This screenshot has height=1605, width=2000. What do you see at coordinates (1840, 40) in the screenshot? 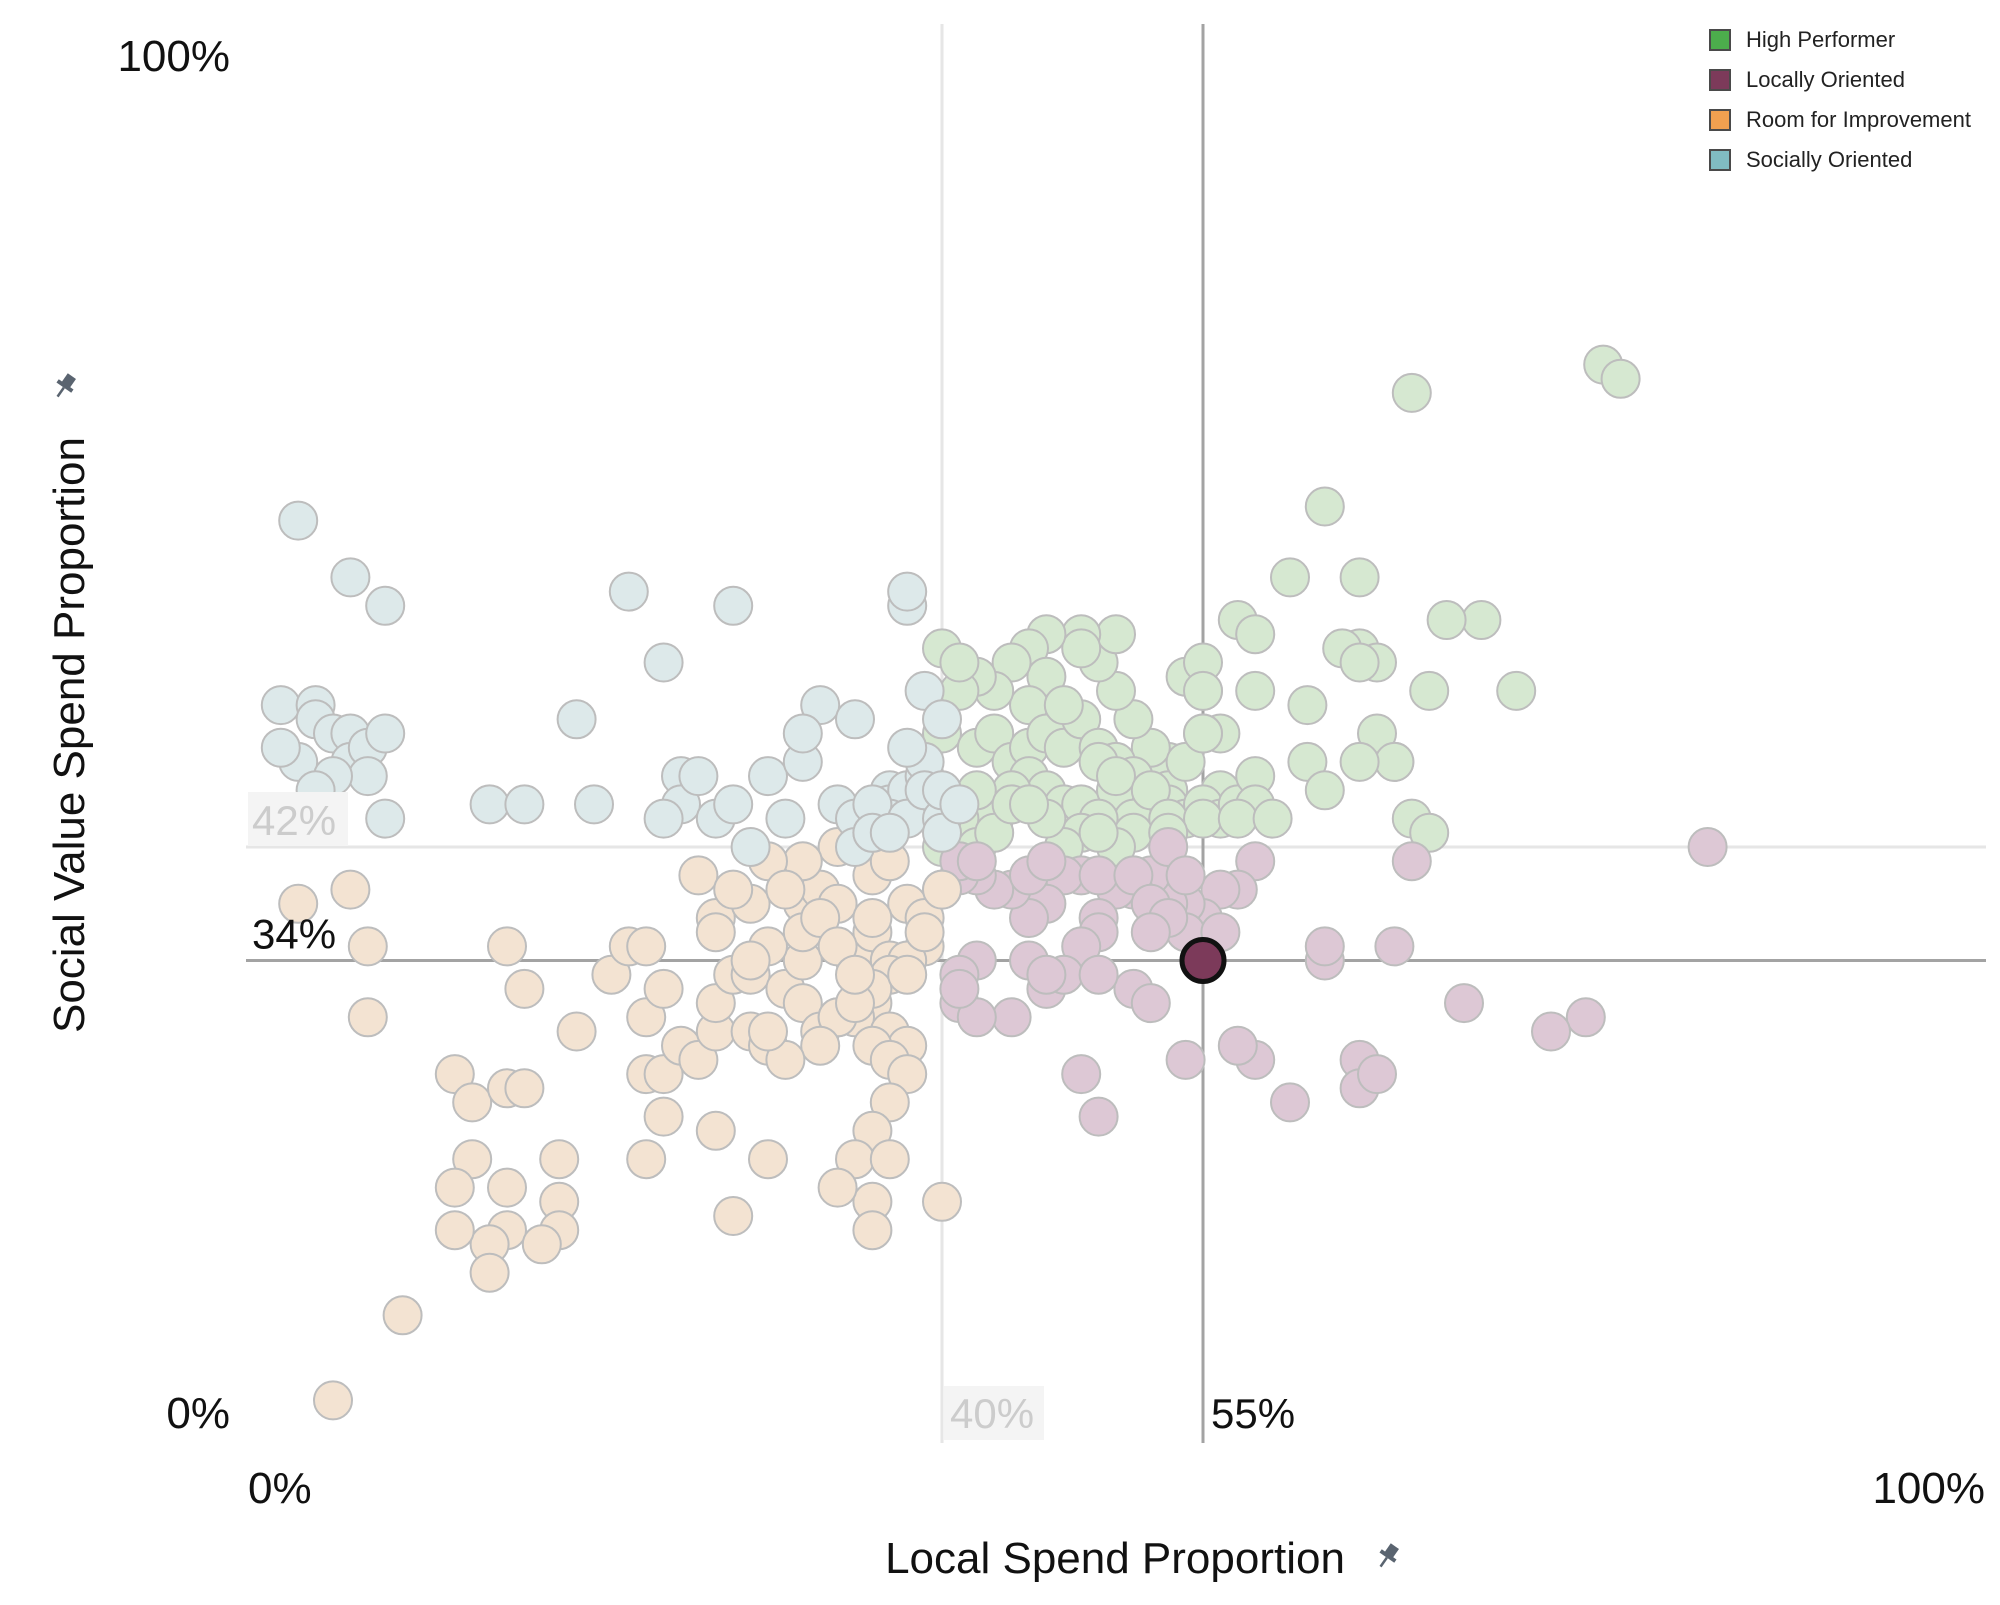
I see `legend-item-high-performer: High Performer` at bounding box center [1840, 40].